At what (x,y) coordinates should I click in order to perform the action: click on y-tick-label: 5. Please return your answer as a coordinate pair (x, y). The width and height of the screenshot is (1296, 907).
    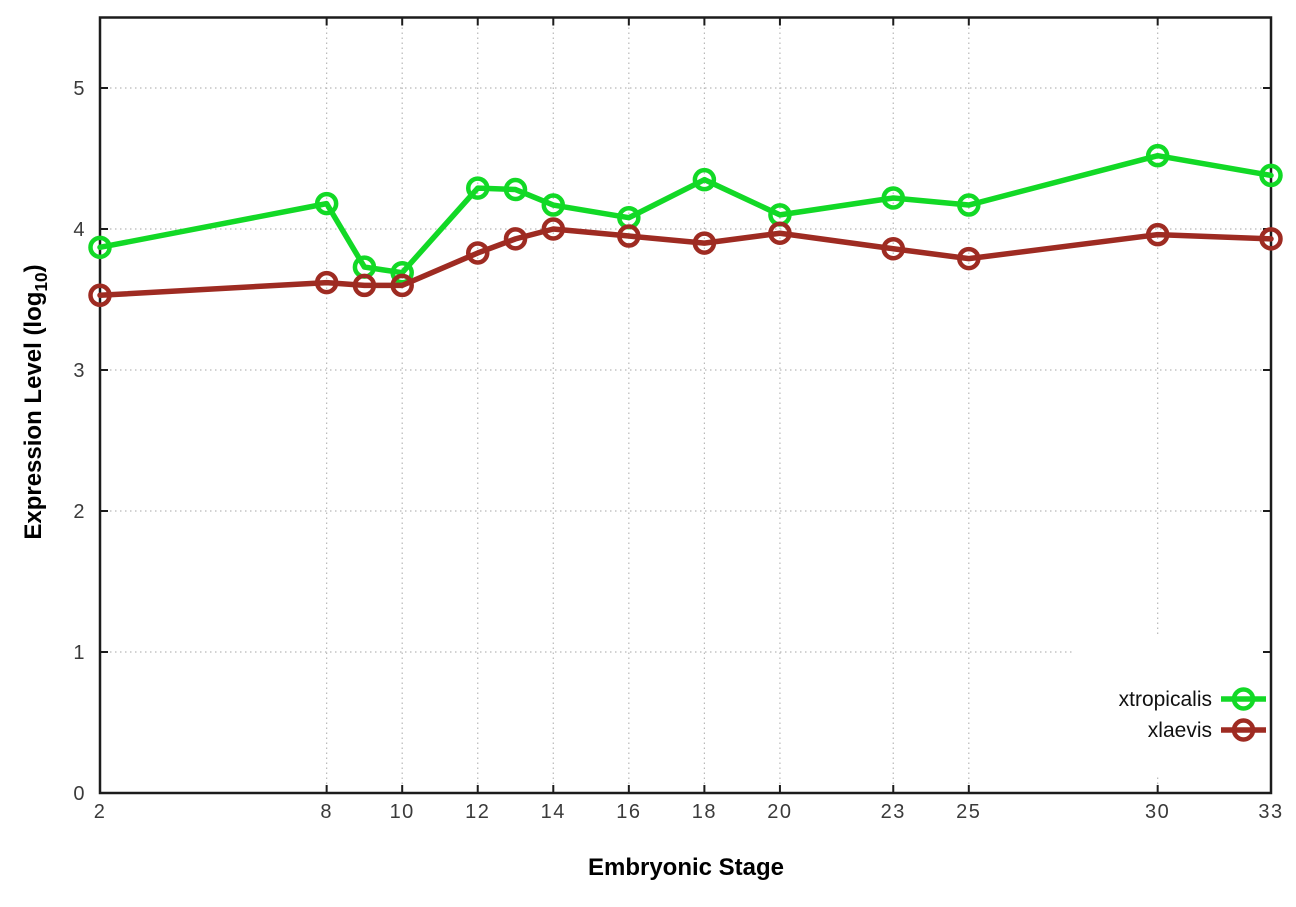
    Looking at the image, I should click on (79, 89).